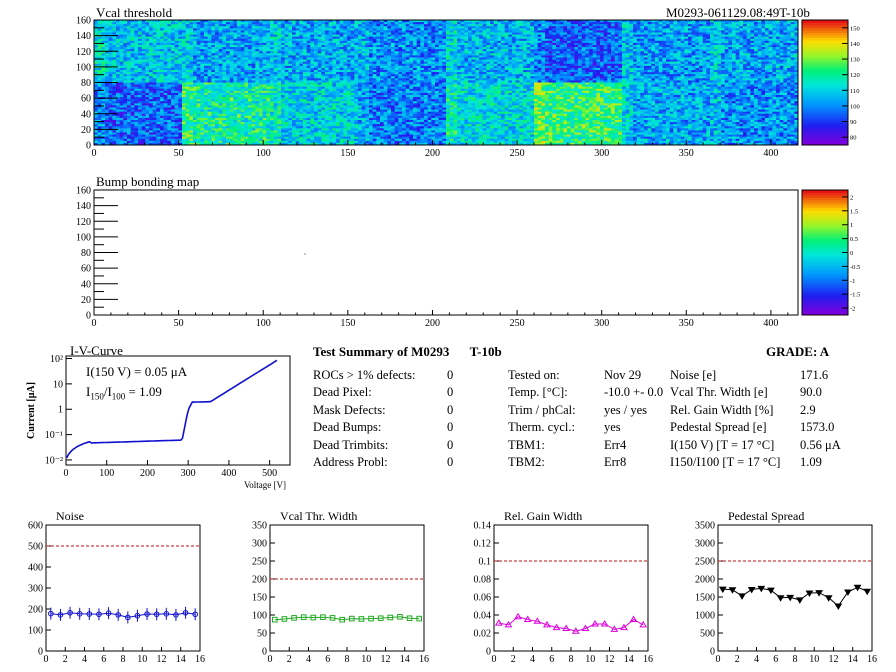  I want to click on palette-tick-label: 140, so click(855, 44).